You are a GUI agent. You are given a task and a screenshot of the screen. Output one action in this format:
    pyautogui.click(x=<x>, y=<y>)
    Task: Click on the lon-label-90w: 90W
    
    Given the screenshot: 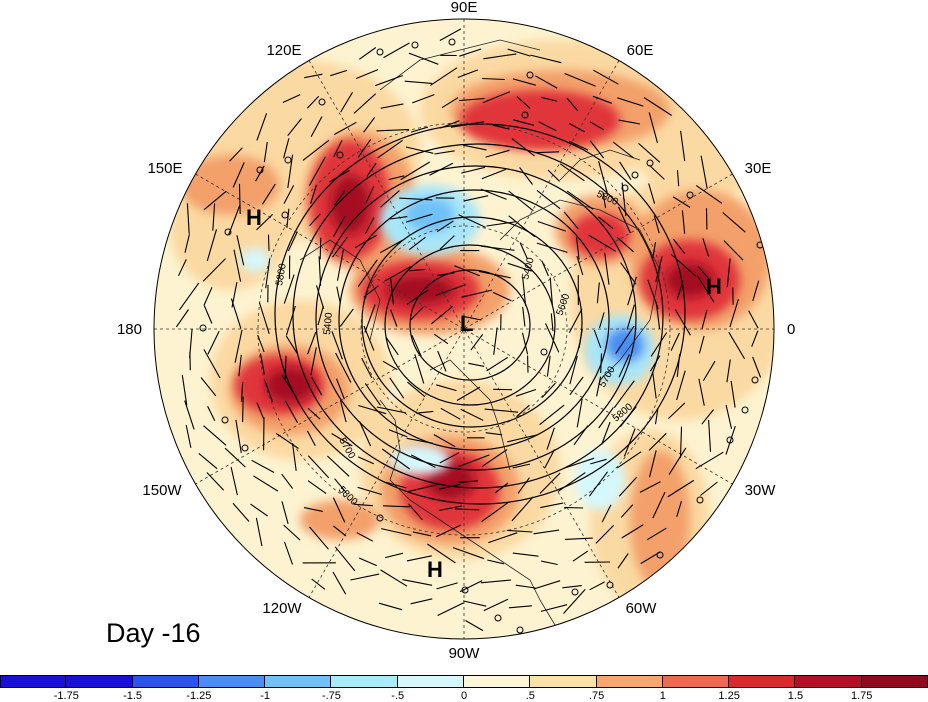 What is the action you would take?
    pyautogui.click(x=465, y=653)
    